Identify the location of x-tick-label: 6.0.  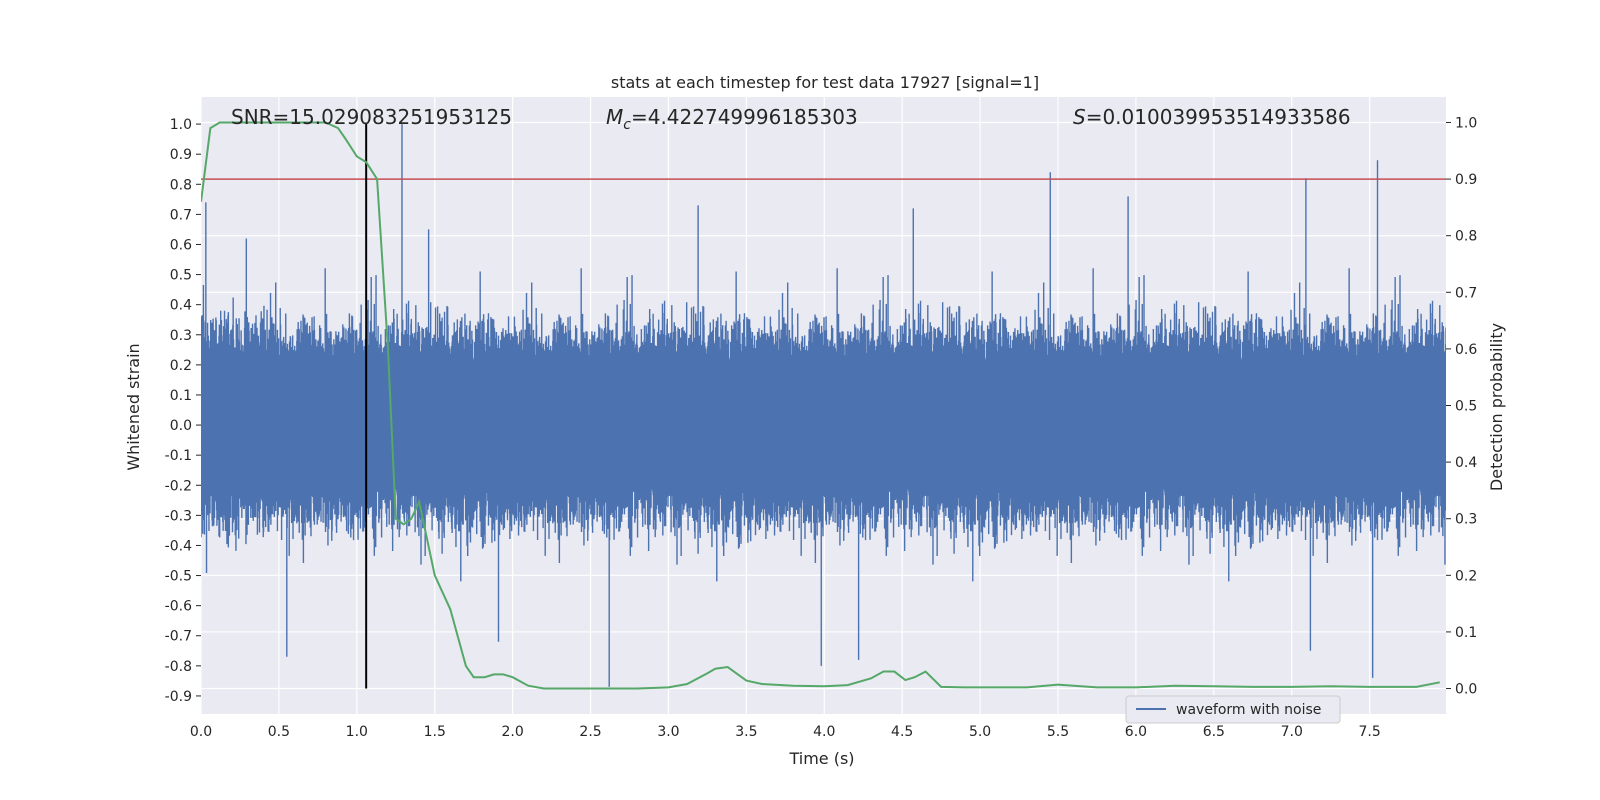
(1136, 732).